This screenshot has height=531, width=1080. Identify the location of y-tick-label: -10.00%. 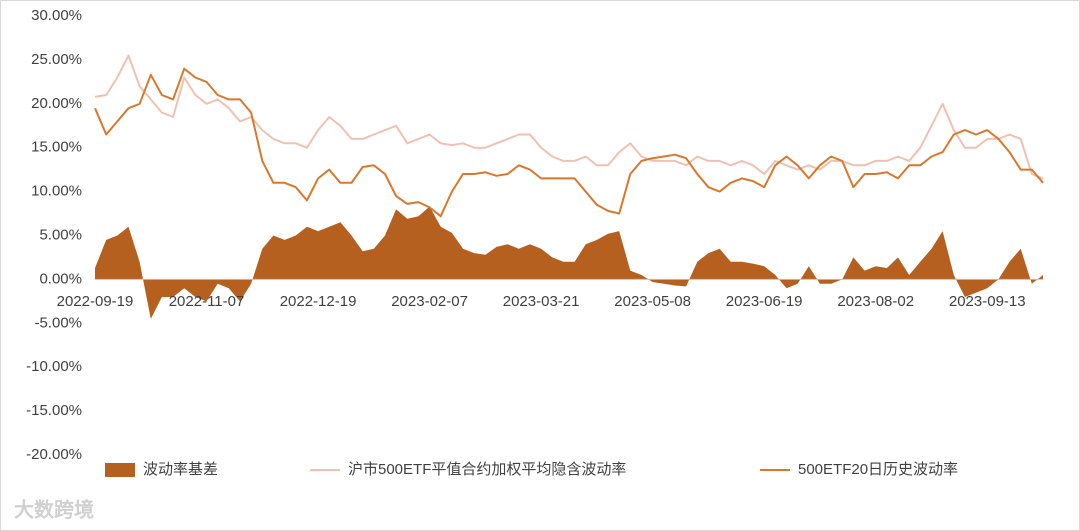
(54, 366).